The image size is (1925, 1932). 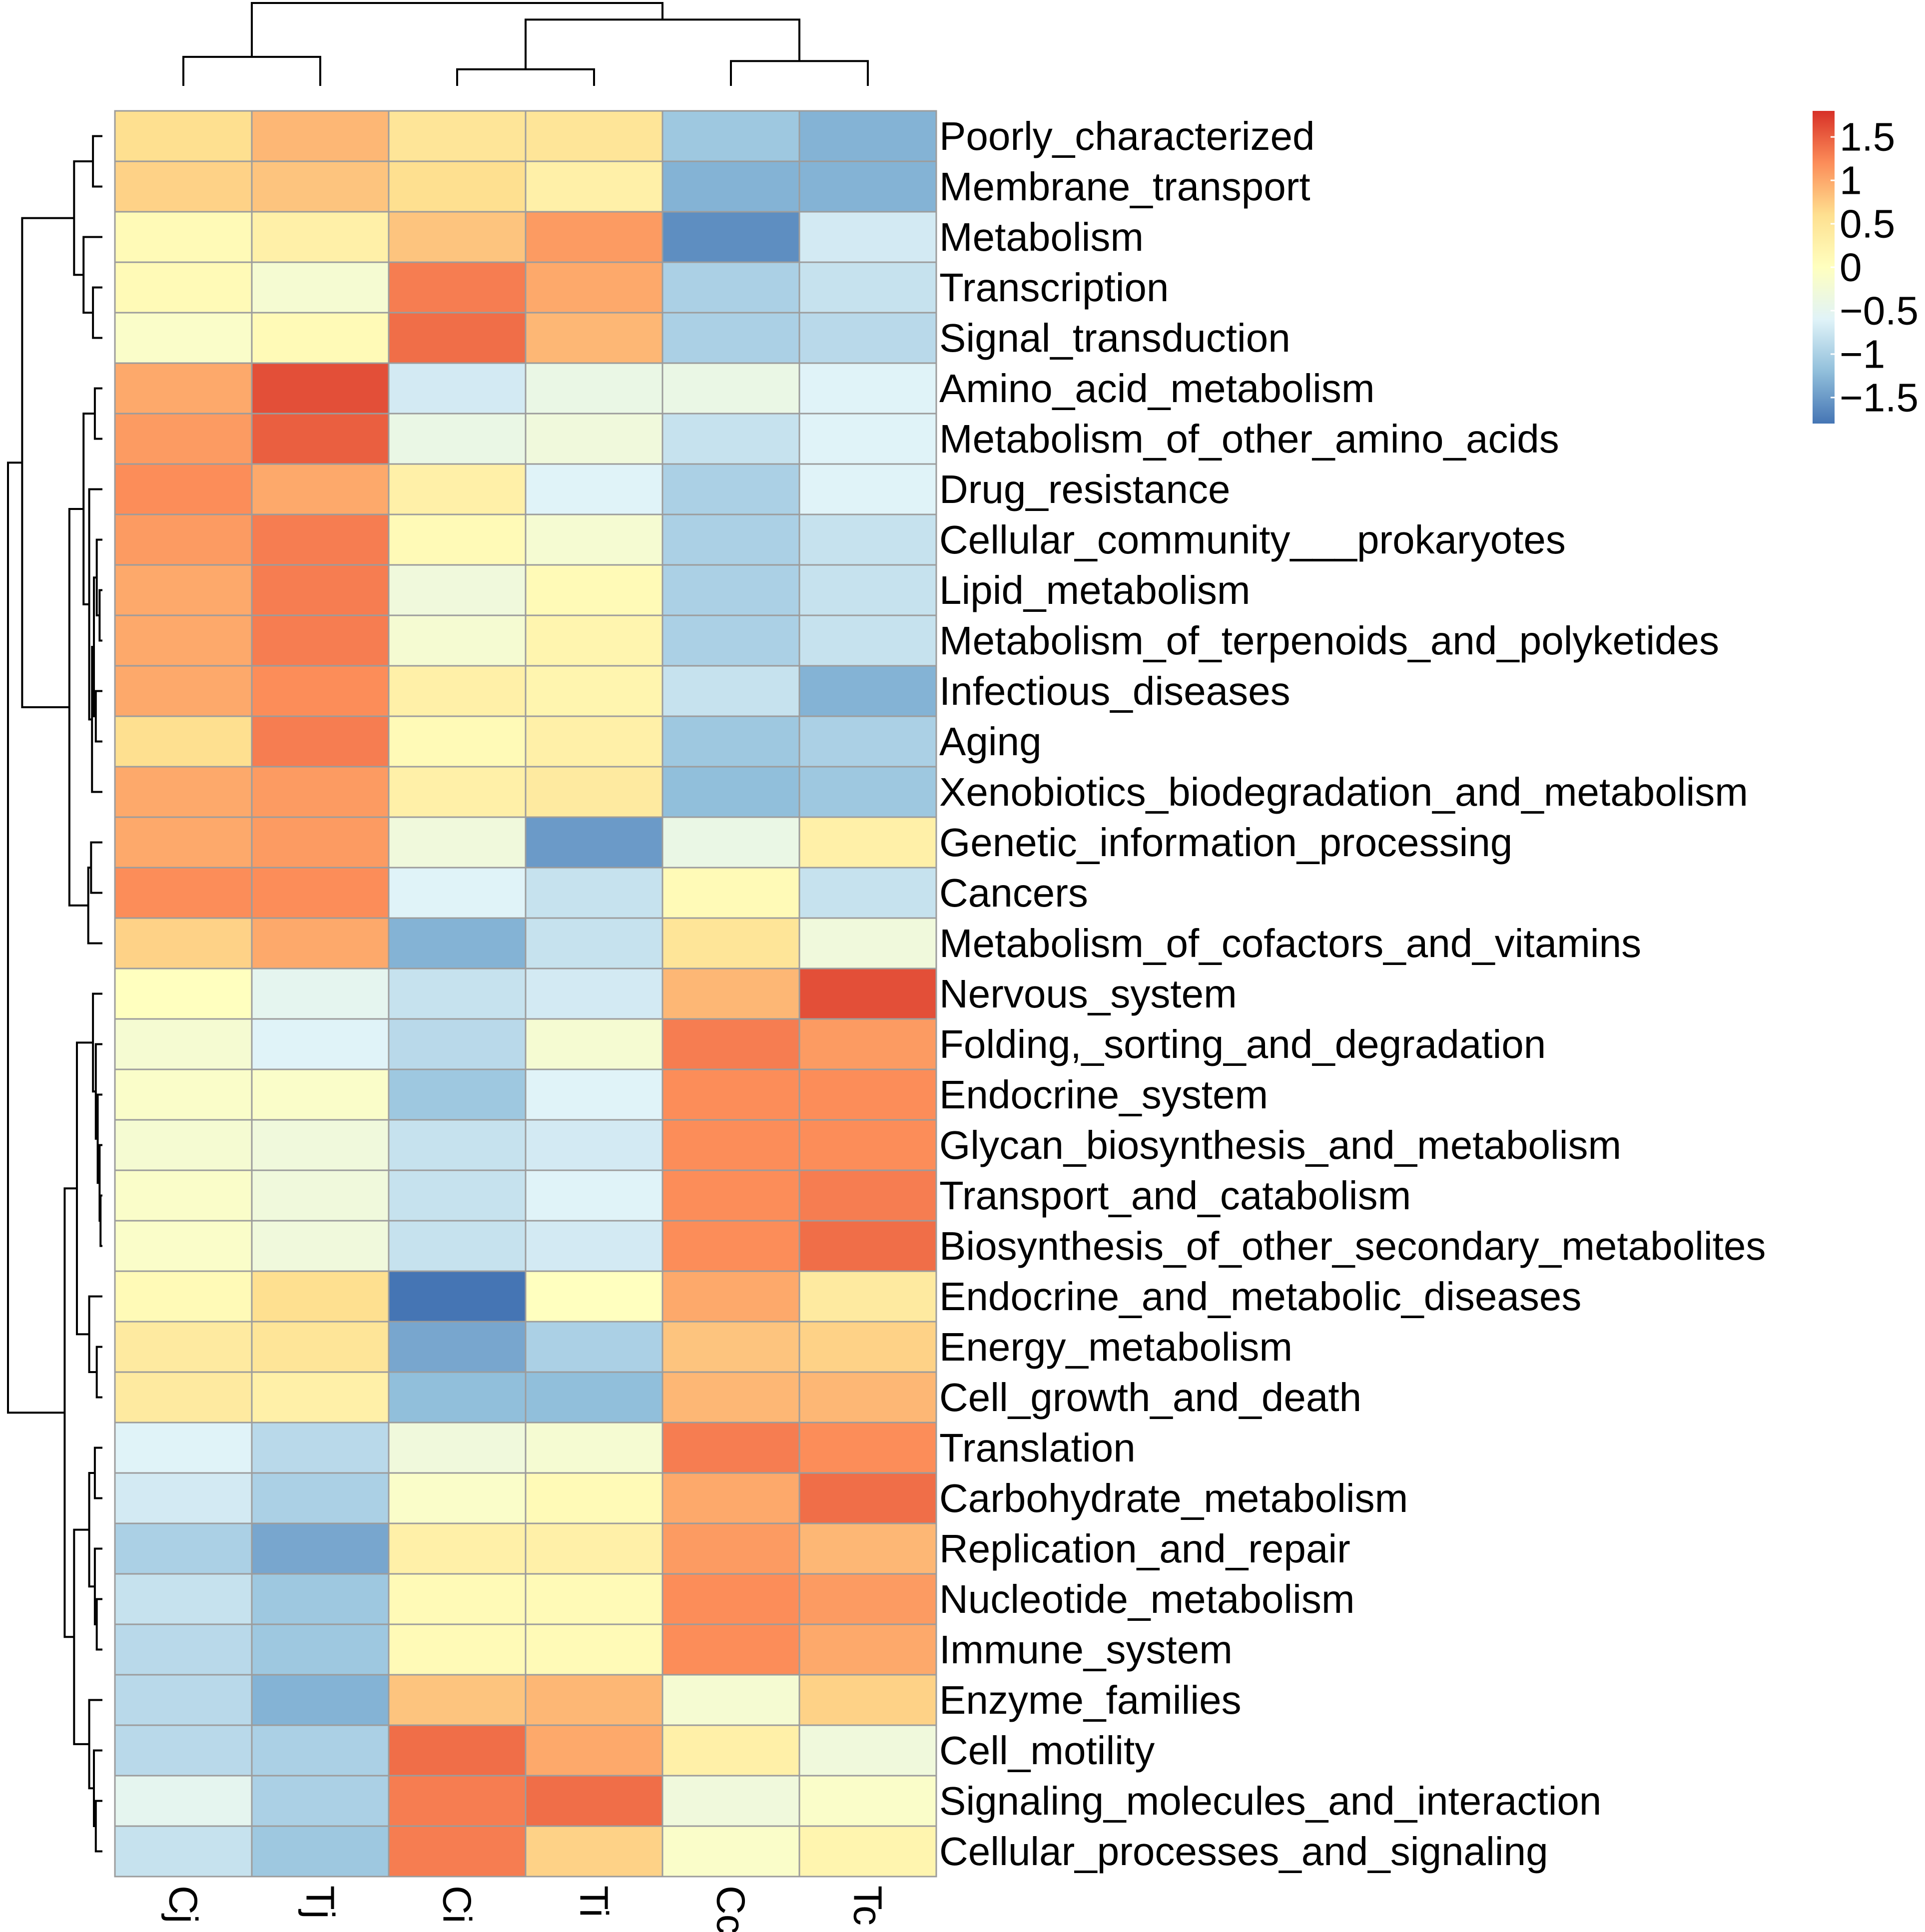 I want to click on row-label-immune-system: Immune_system, so click(x=1086, y=1649).